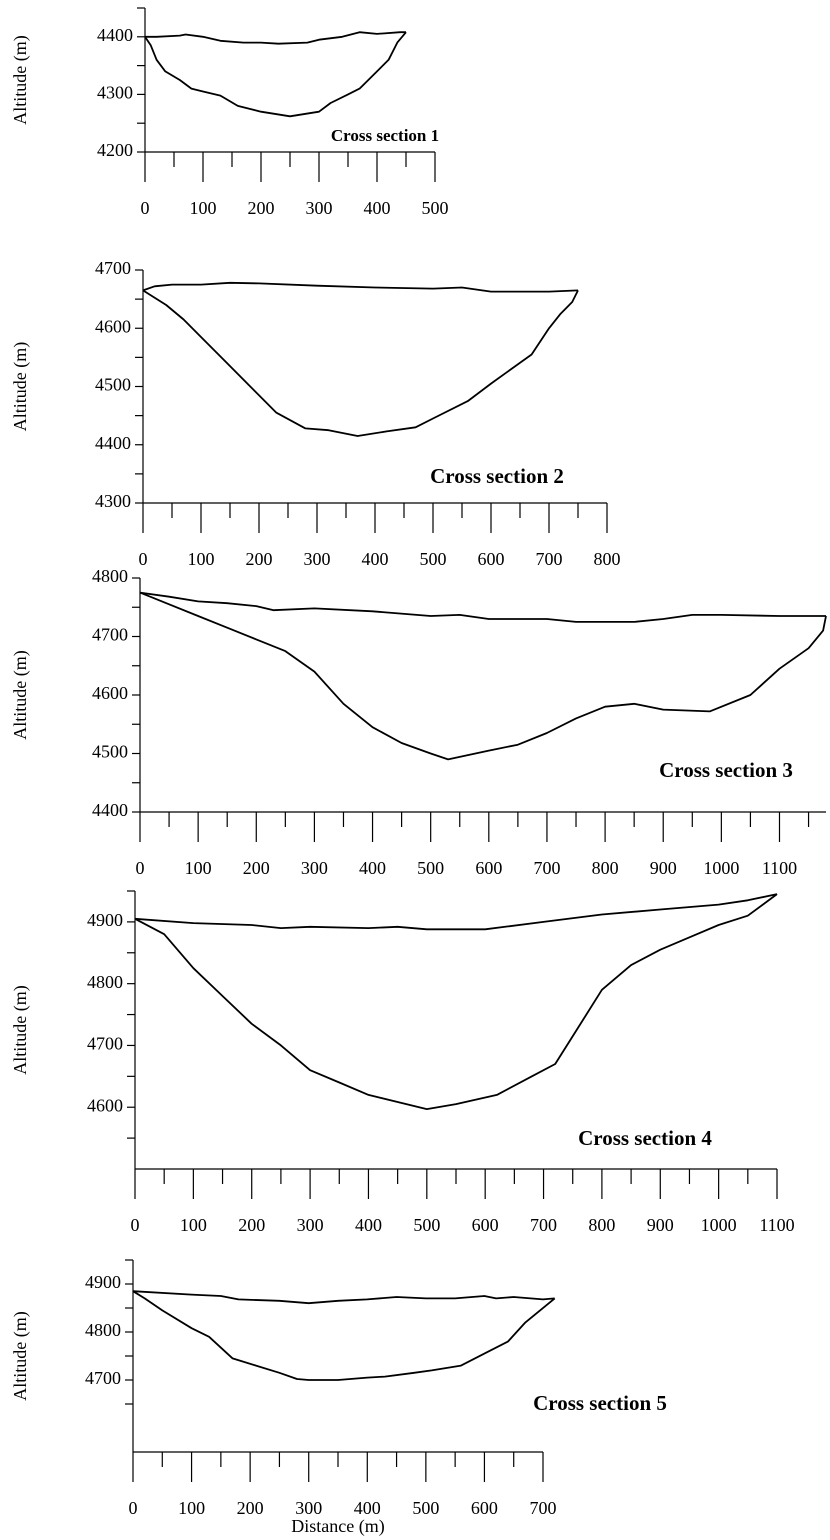  Describe the element at coordinates (337, 1526) in the screenshot. I see `x-axis-label: Distance (m)` at that location.